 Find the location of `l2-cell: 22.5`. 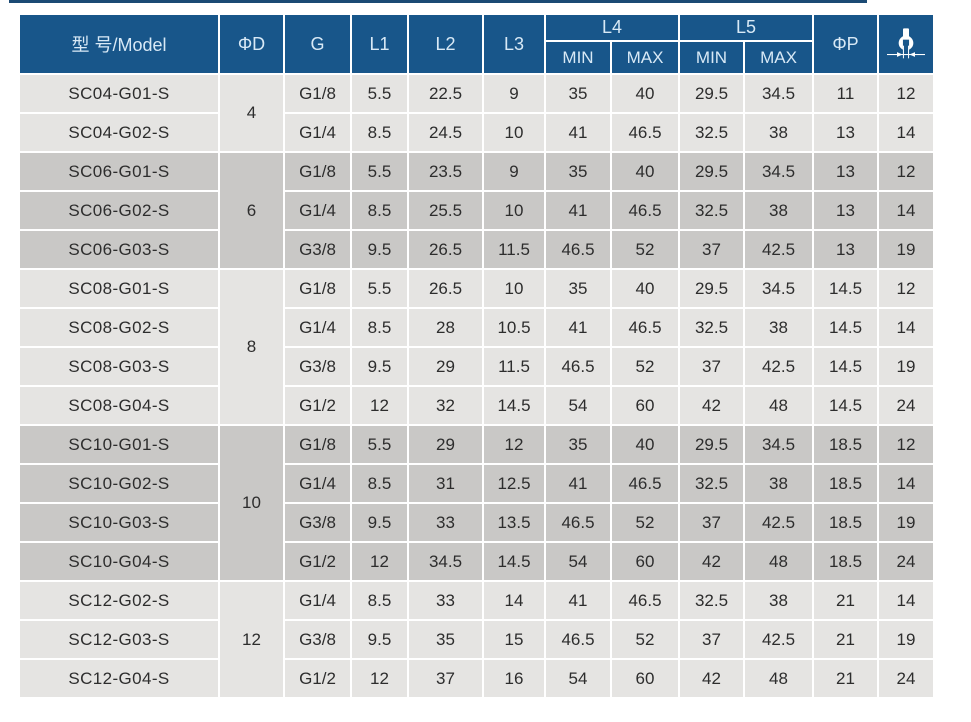

l2-cell: 22.5 is located at coordinates (445, 93).